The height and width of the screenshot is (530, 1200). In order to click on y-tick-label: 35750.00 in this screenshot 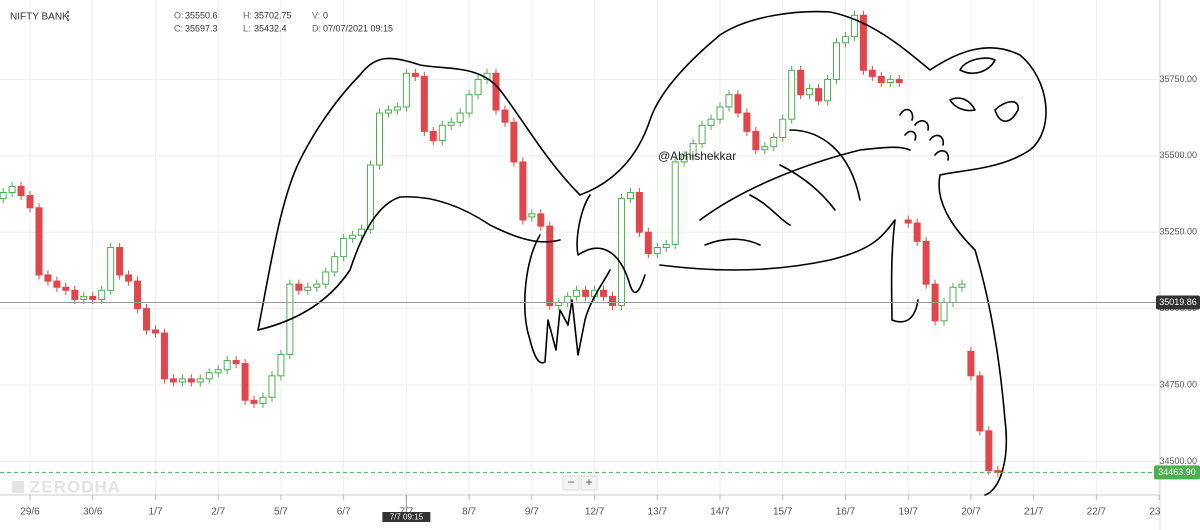, I will do `click(1178, 79)`.